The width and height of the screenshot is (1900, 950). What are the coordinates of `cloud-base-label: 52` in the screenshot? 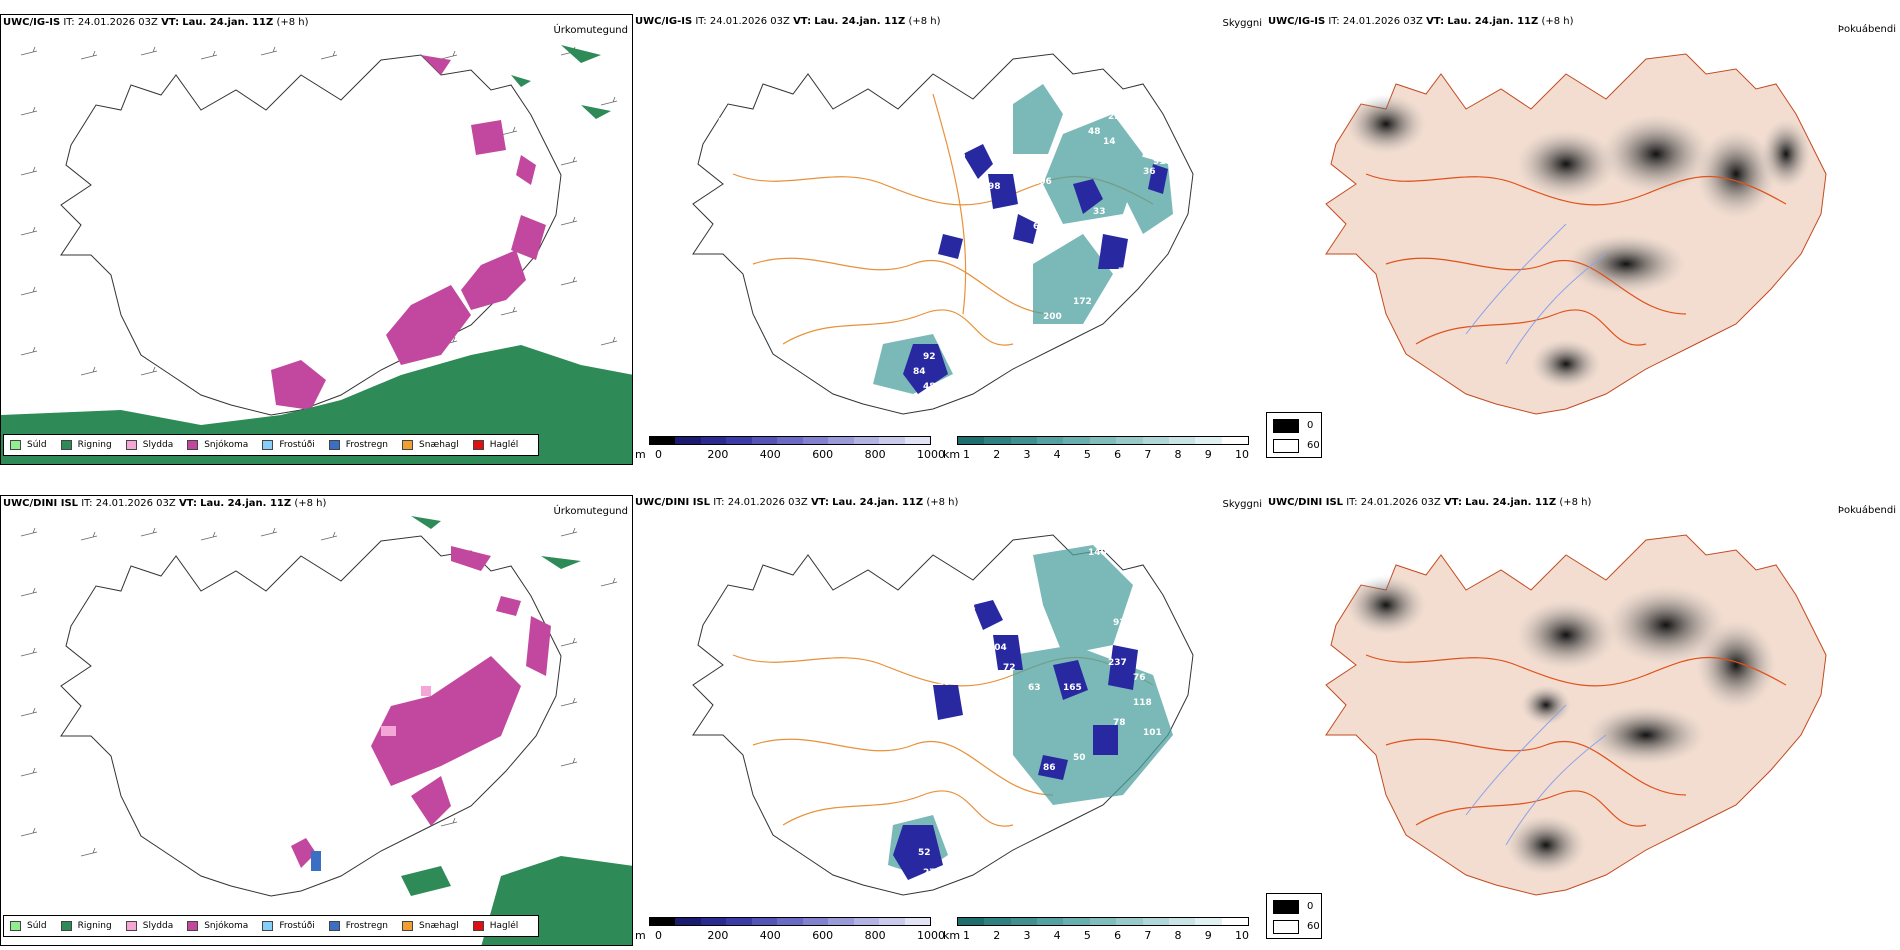 It's located at (924, 853).